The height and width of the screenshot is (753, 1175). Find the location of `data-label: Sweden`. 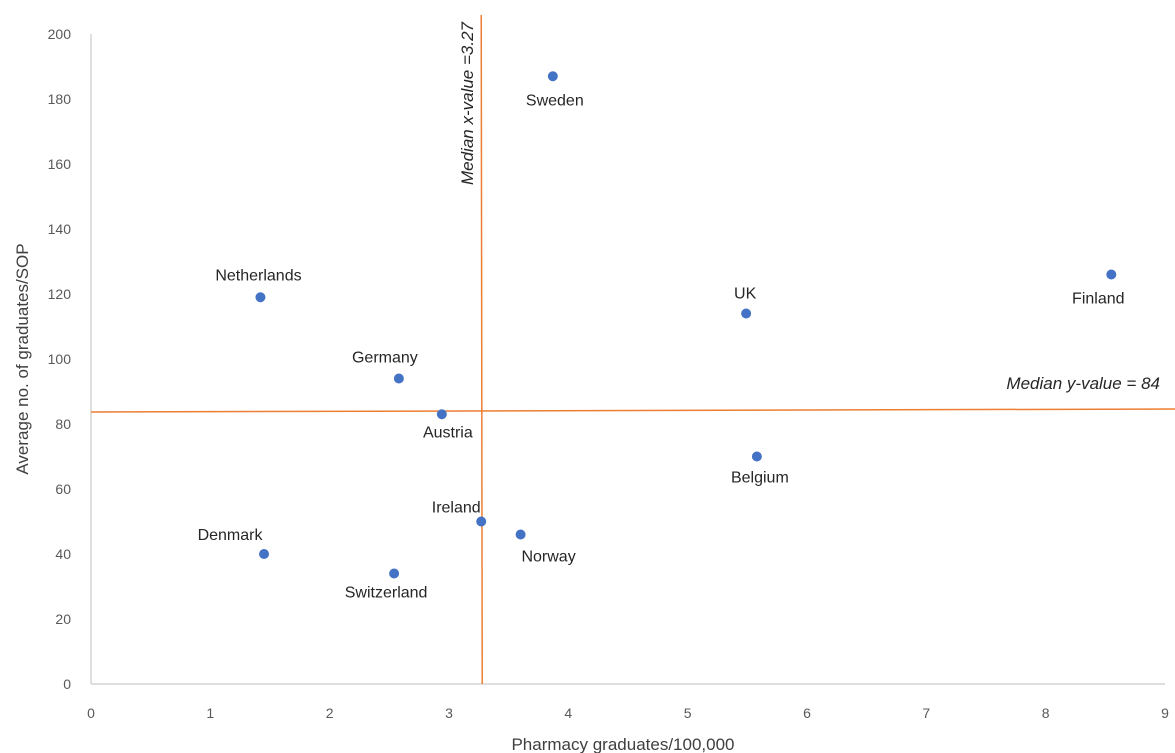

data-label: Sweden is located at coordinates (555, 100).